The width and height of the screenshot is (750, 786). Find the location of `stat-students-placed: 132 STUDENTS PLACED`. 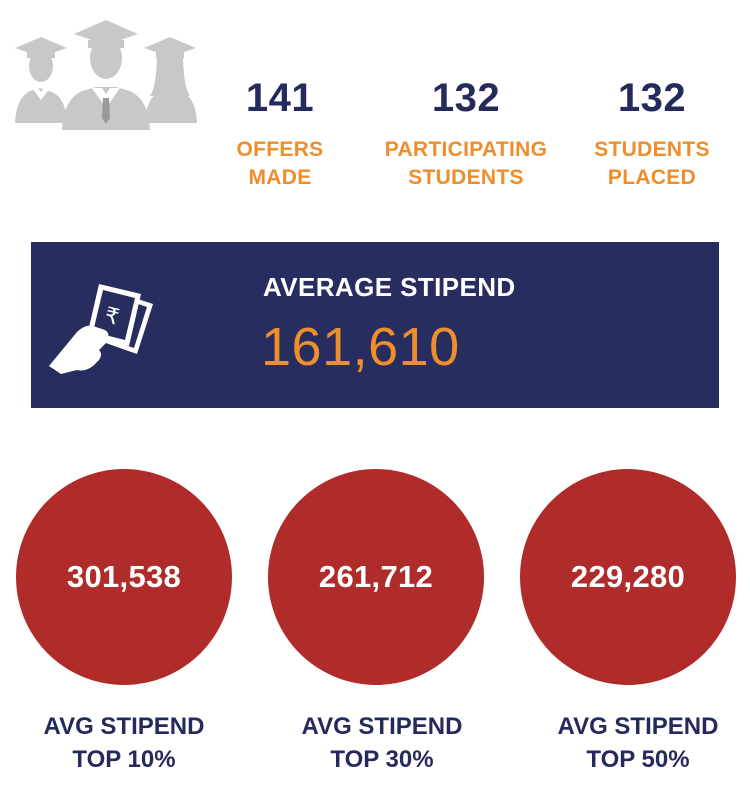

stat-students-placed: 132 STUDENTS PLACED is located at coordinates (651, 133).